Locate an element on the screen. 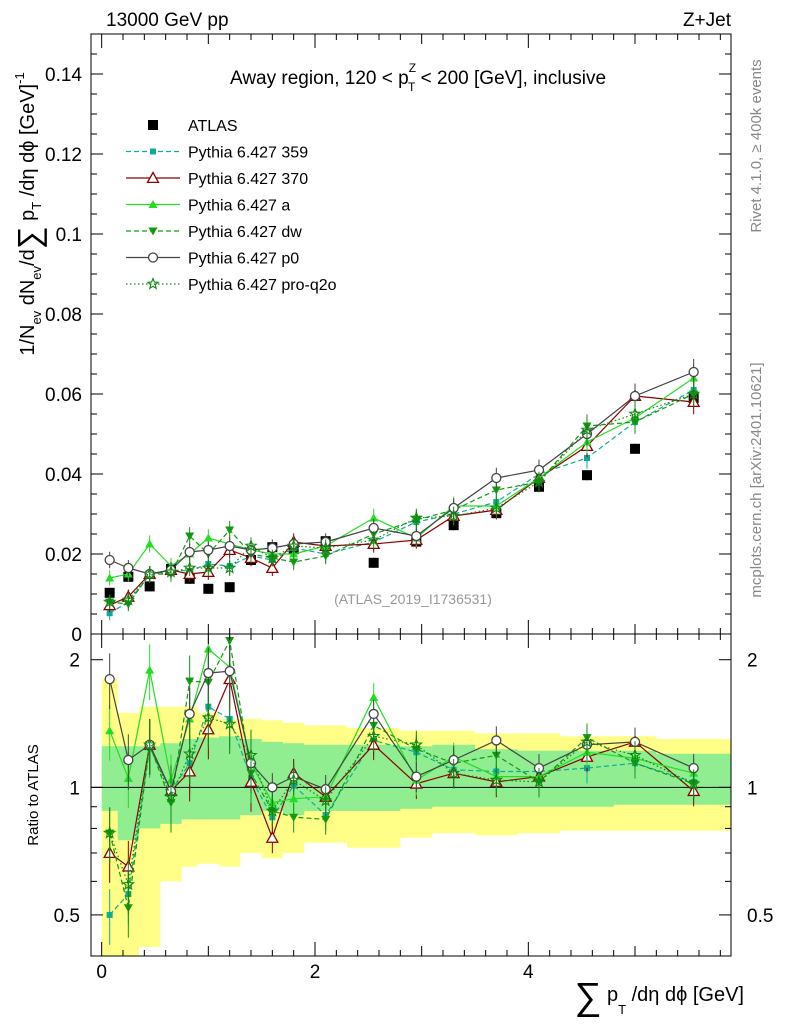 The image size is (786, 1024). ratio-y-tick-label-right: 0.5 is located at coordinates (760, 916).